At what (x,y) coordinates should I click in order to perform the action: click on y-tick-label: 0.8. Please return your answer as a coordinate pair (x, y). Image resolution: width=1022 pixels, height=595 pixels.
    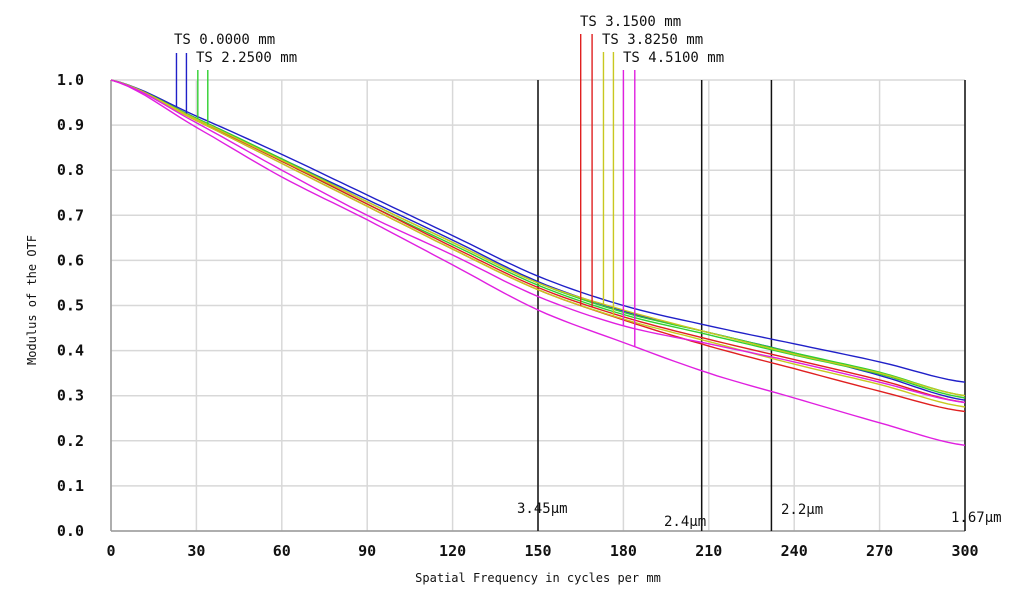
    Looking at the image, I should click on (70, 170).